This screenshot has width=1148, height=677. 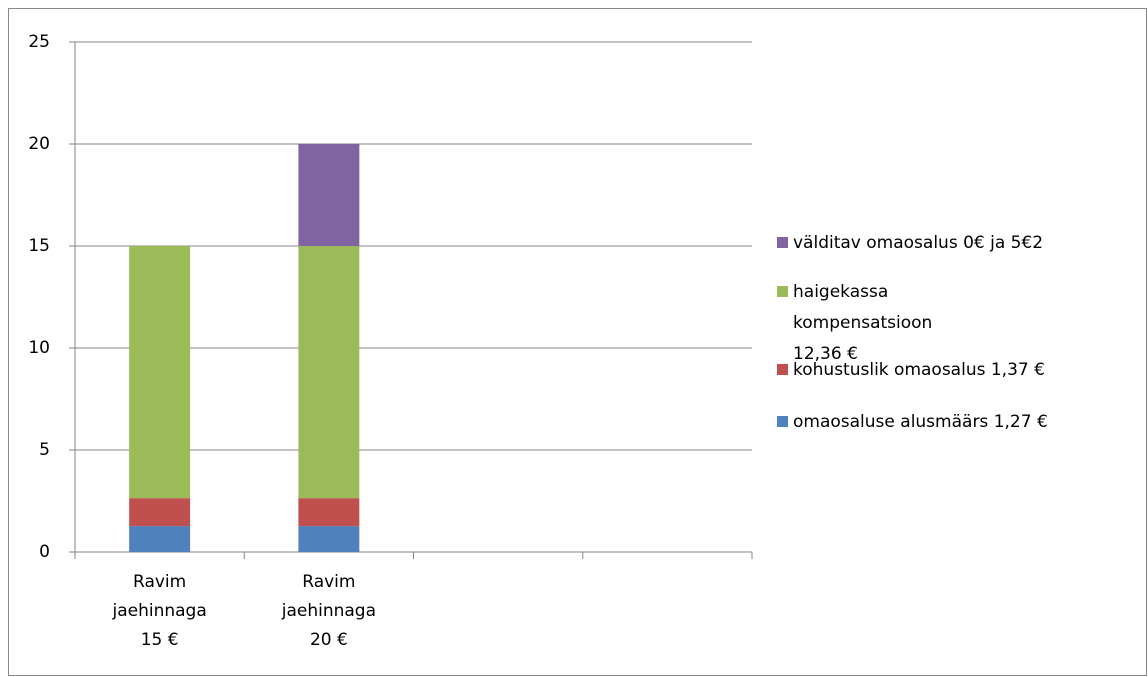 What do you see at coordinates (918, 243) in the screenshot?
I see `legend-label: välditav omaosalus 0€ ja 5€2` at bounding box center [918, 243].